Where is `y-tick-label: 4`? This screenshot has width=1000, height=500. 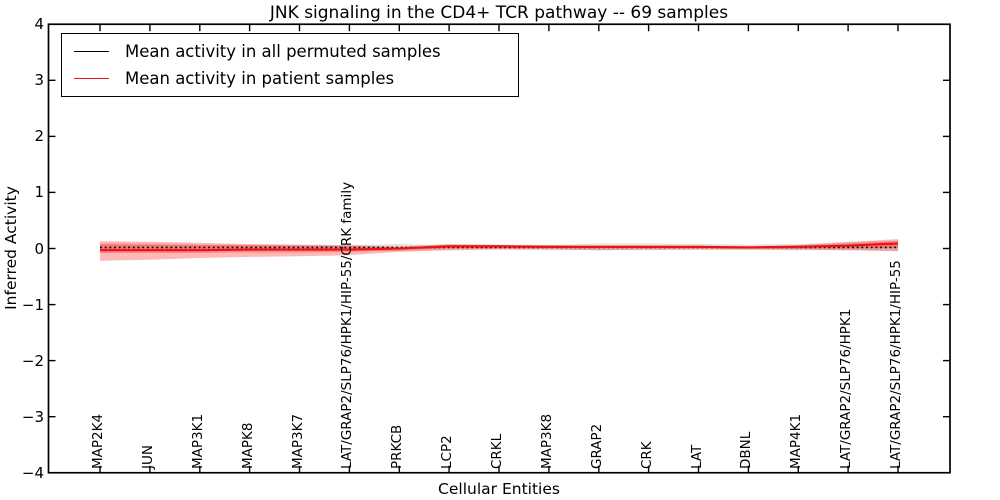 y-tick-label: 4 is located at coordinates (39, 24).